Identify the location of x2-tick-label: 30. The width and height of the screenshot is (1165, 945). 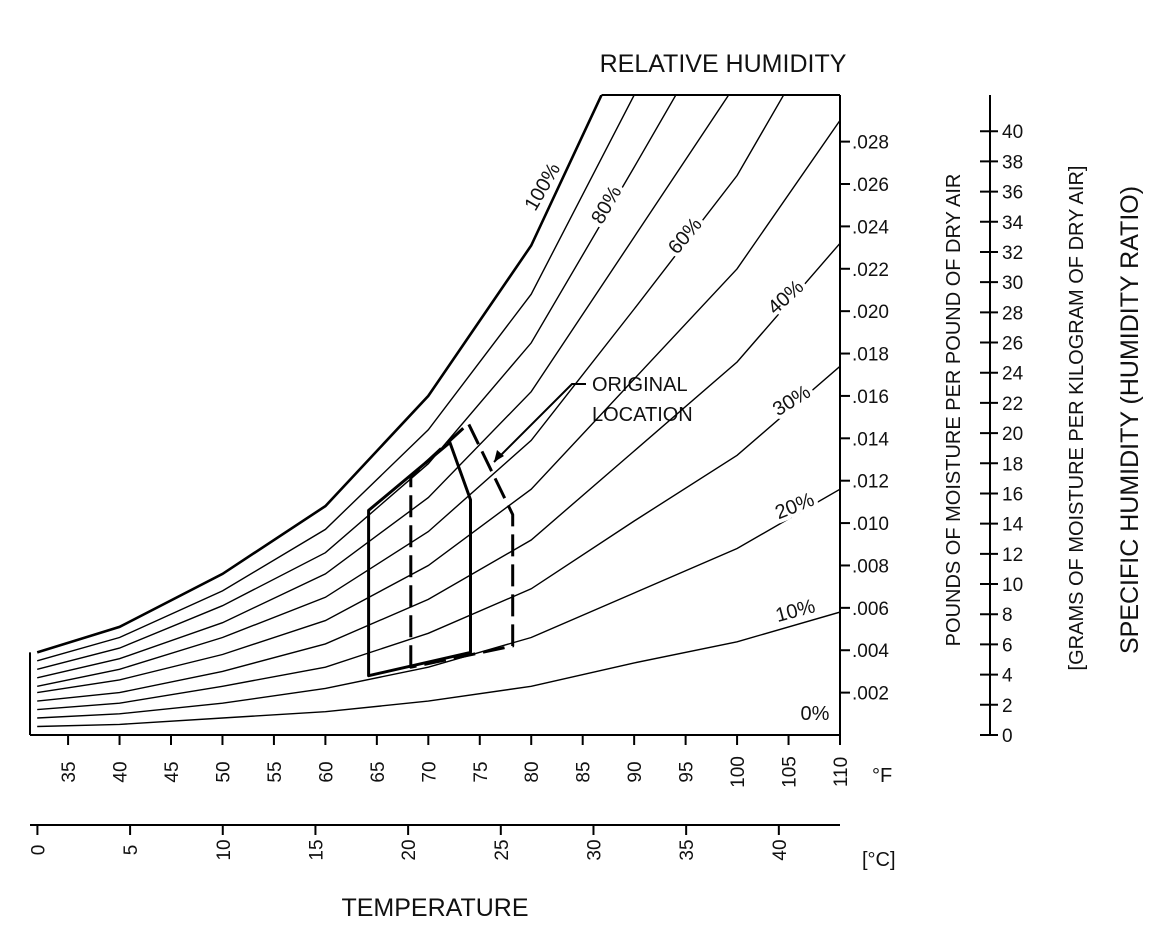
(594, 849).